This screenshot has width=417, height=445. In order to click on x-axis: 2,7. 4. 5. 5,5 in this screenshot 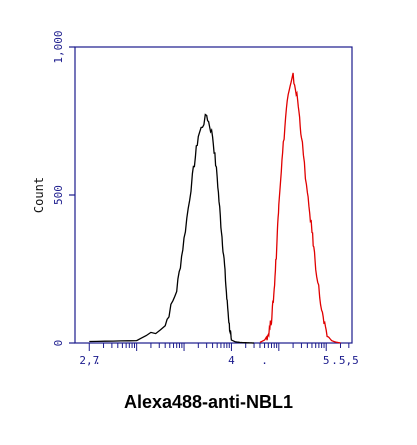, I will do `click(219, 355)`.